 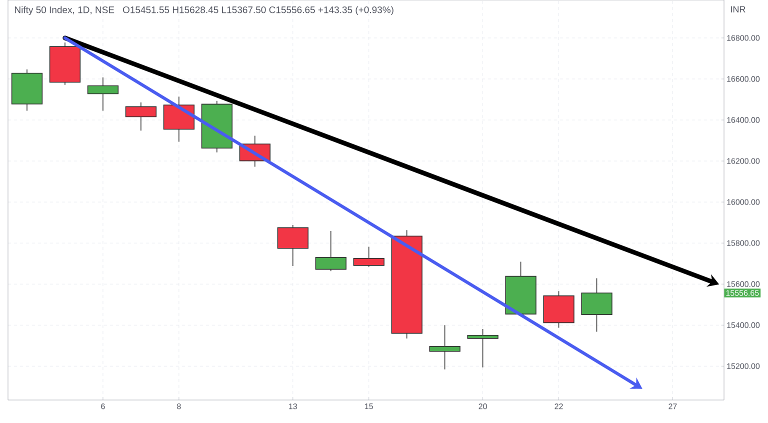 I want to click on x-tick-label: 15, so click(x=369, y=407).